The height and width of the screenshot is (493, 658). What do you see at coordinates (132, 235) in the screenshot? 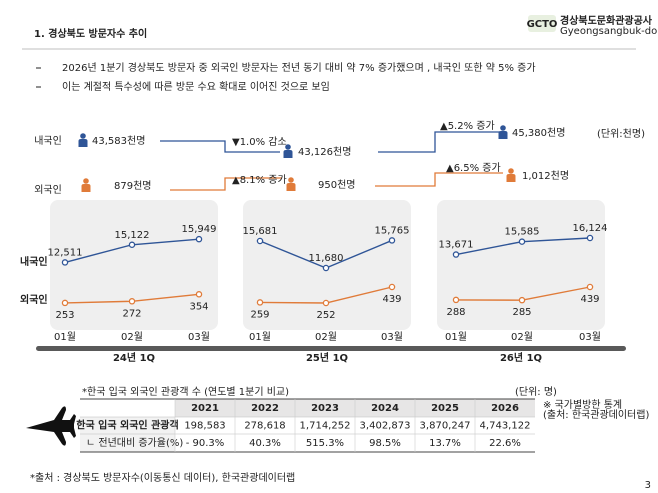
I see `domestic-value-label: 15,122` at bounding box center [132, 235].